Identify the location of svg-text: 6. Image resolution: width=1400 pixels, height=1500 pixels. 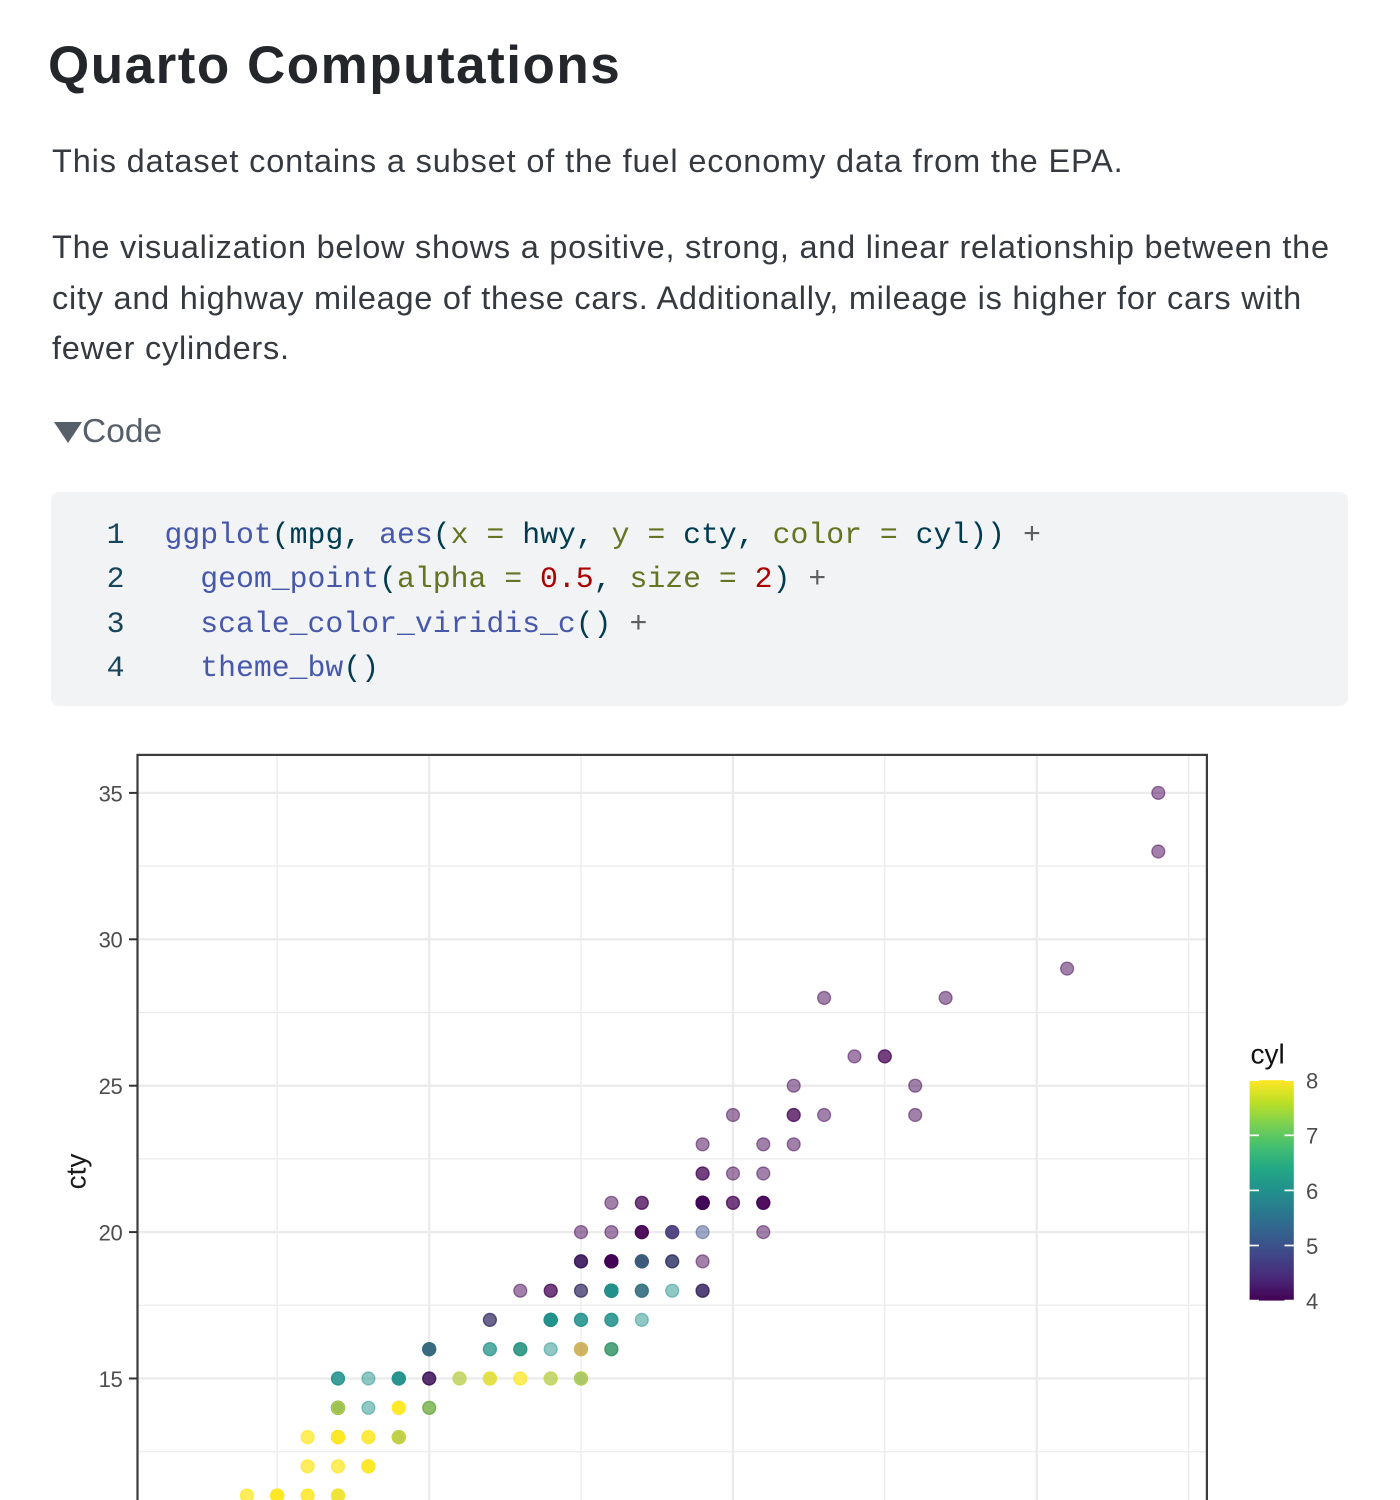
(1312, 1191).